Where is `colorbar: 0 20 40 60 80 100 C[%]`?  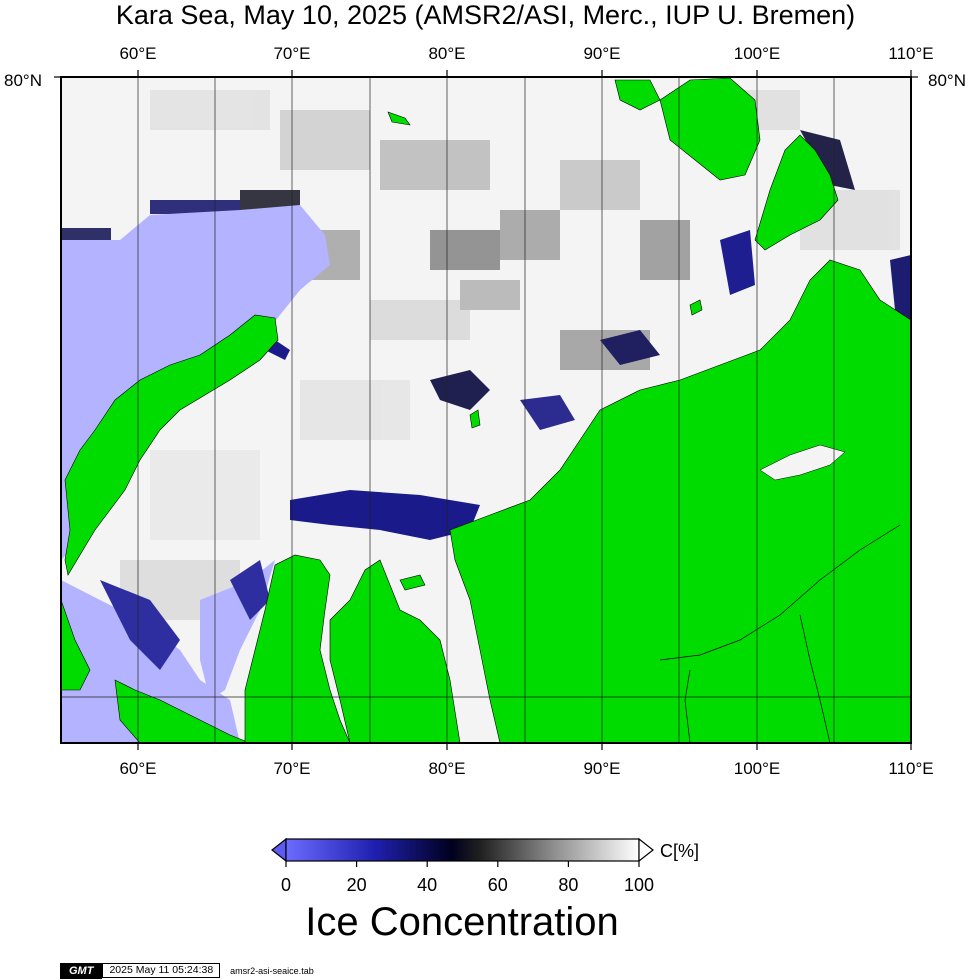 colorbar: 0 20 40 60 80 100 C[%] is located at coordinates (485, 866).